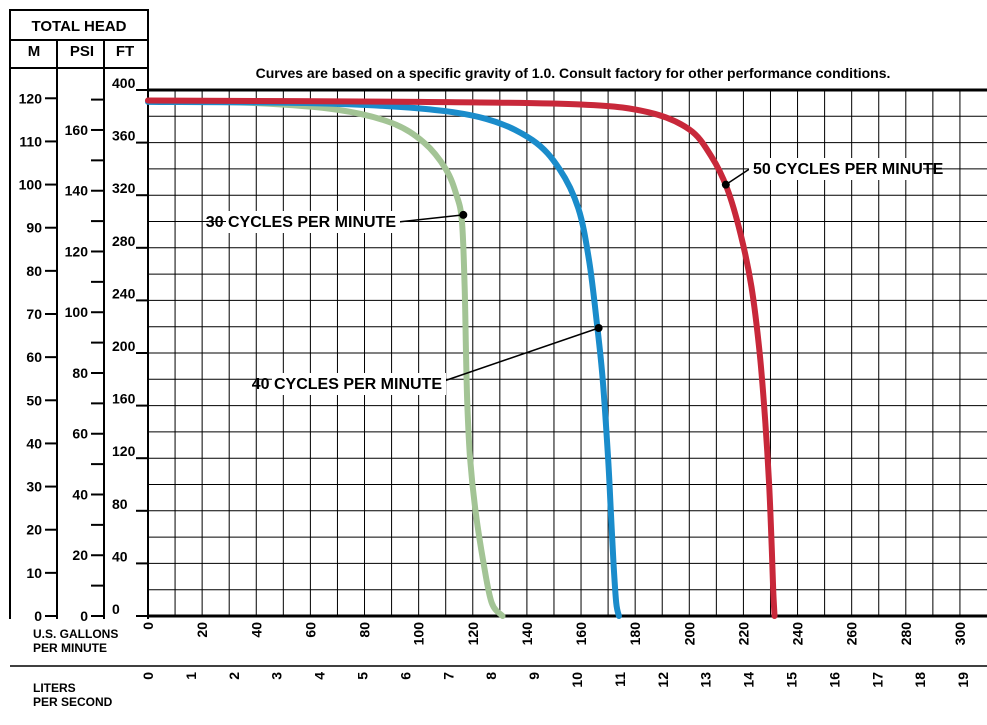 This screenshot has height=725, width=987. What do you see at coordinates (34, 443) in the screenshot?
I see `m-tick-label: 40` at bounding box center [34, 443].